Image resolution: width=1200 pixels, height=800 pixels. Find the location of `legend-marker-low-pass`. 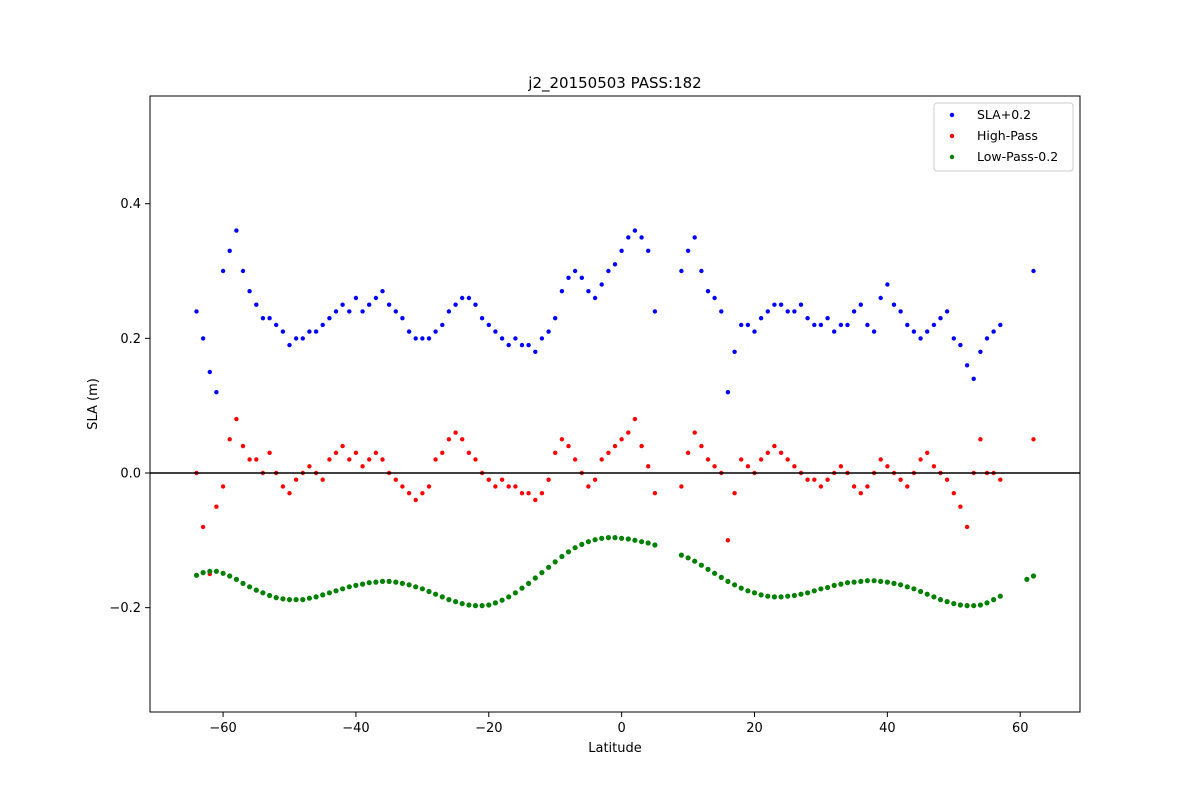

legend-marker-low-pass is located at coordinates (952, 157).